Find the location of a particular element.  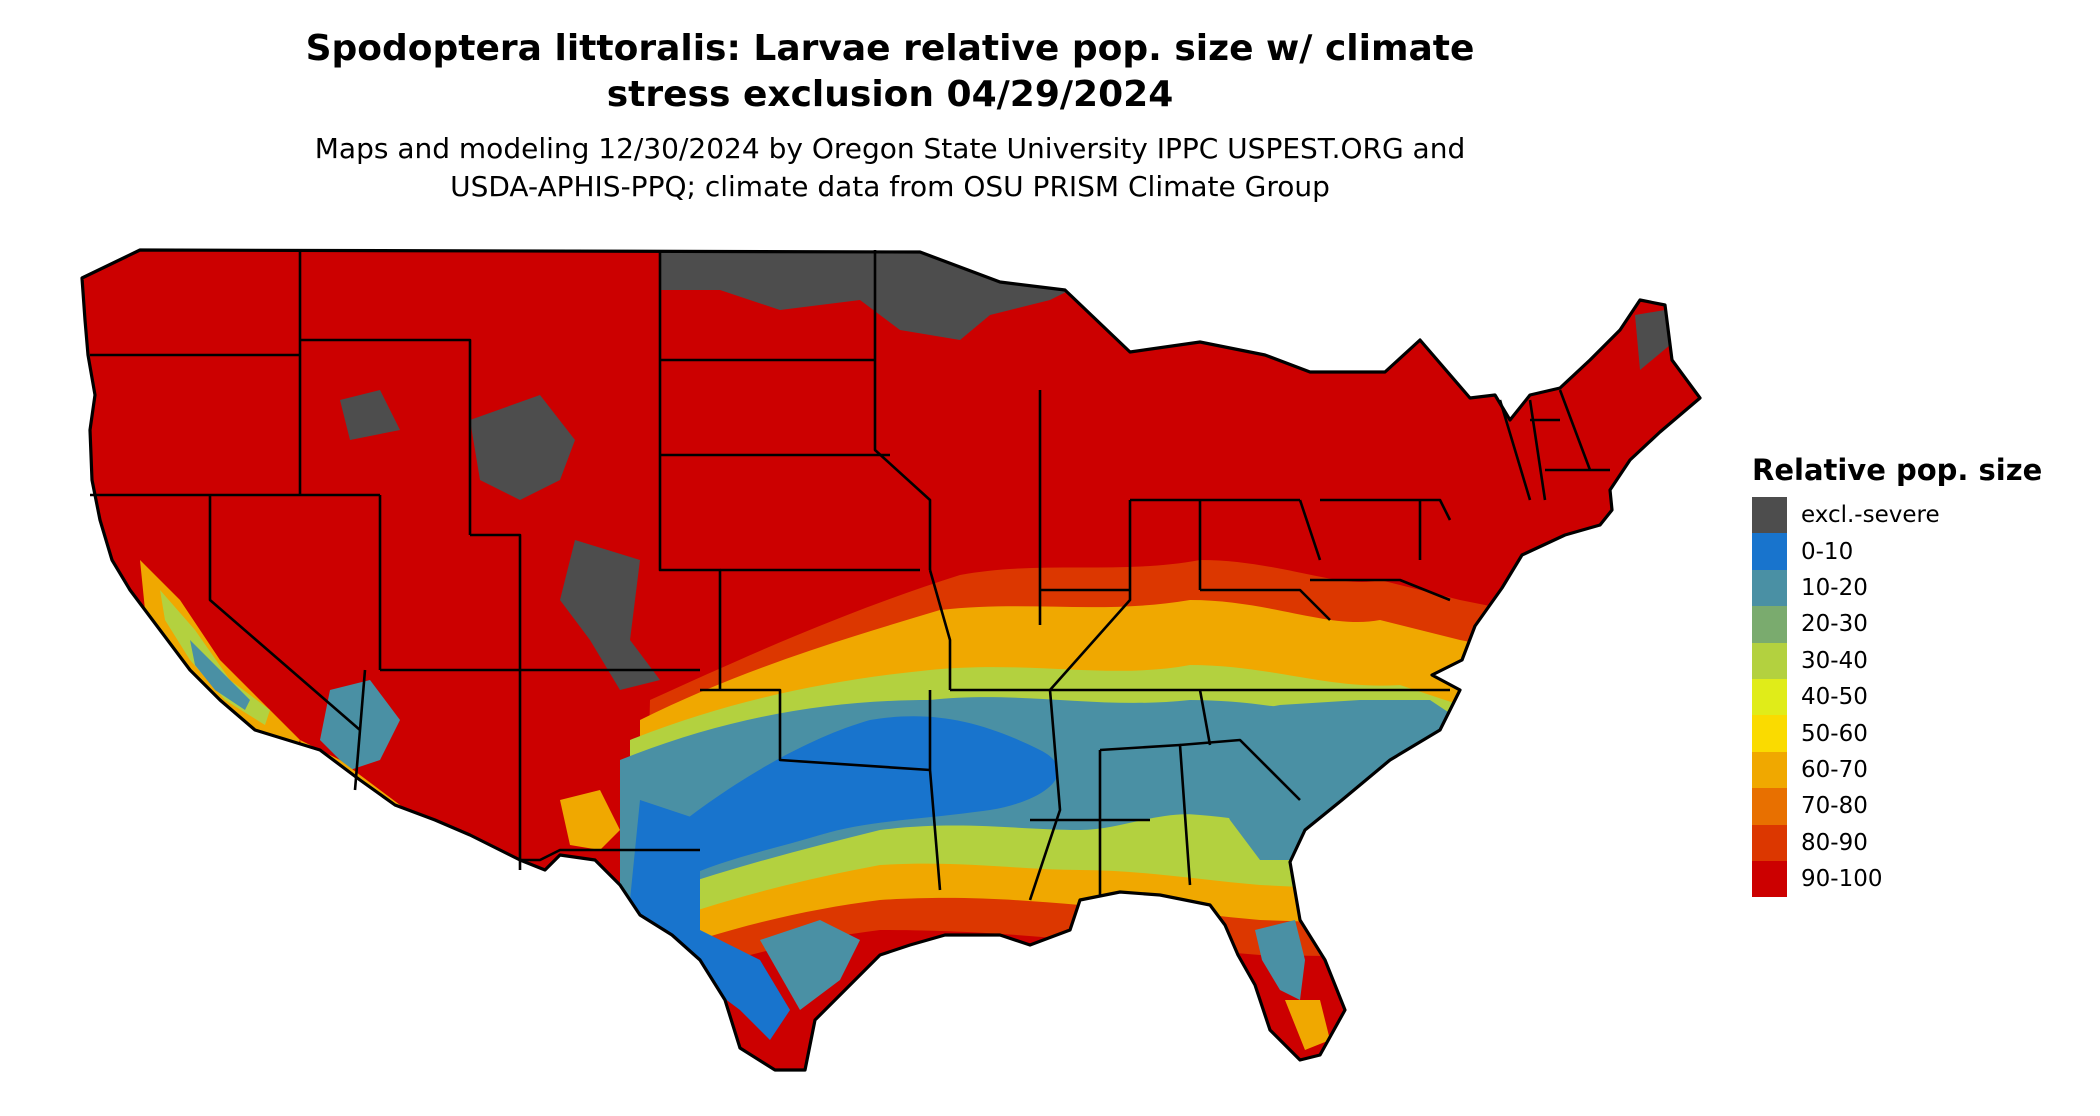

legend-title: Relative pop. size is located at coordinates (1897, 470).